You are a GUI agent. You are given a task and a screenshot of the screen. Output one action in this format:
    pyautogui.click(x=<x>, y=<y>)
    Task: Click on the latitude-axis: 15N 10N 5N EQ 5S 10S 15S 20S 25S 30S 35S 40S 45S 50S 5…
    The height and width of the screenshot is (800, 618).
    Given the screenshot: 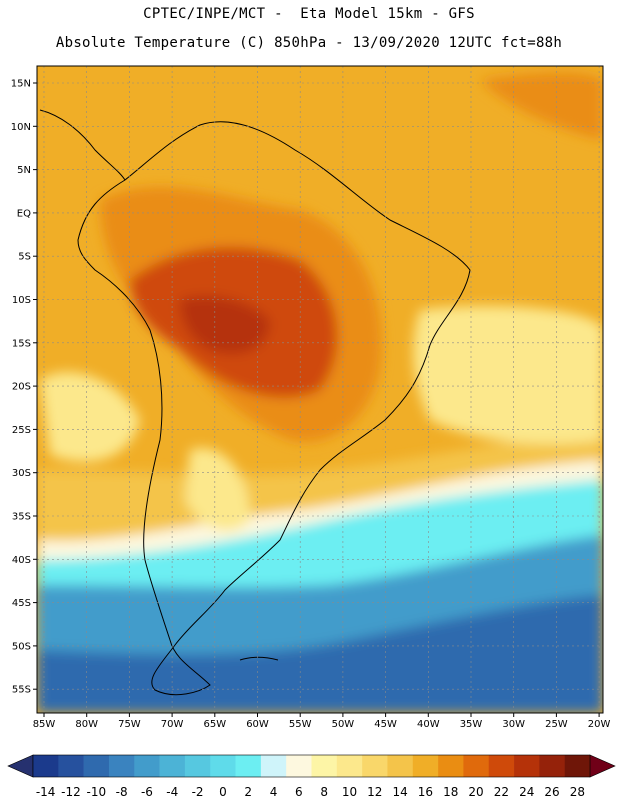 What is the action you would take?
    pyautogui.click(x=24, y=387)
    